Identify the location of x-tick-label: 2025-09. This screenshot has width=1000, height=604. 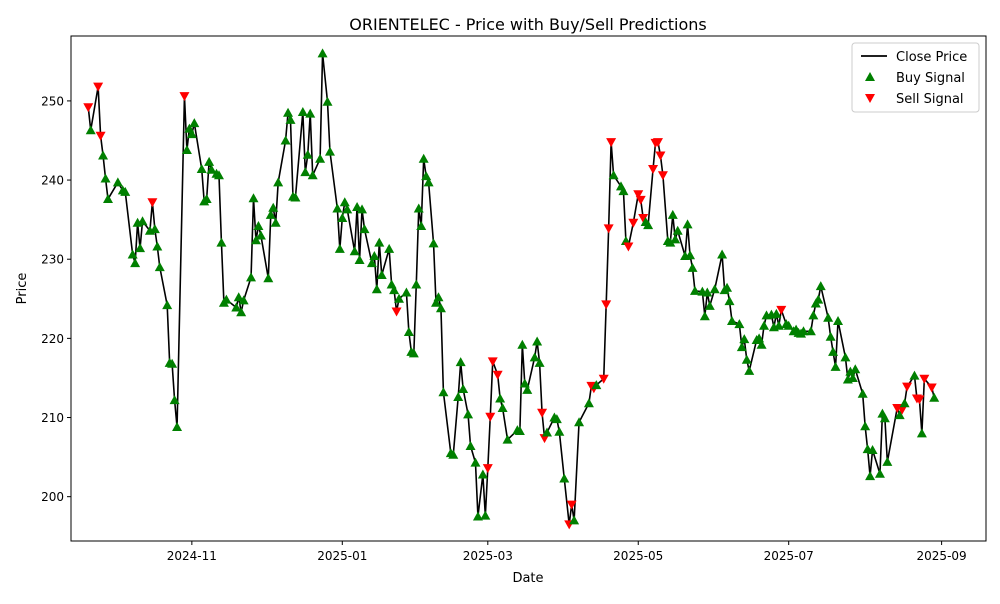
(942, 556).